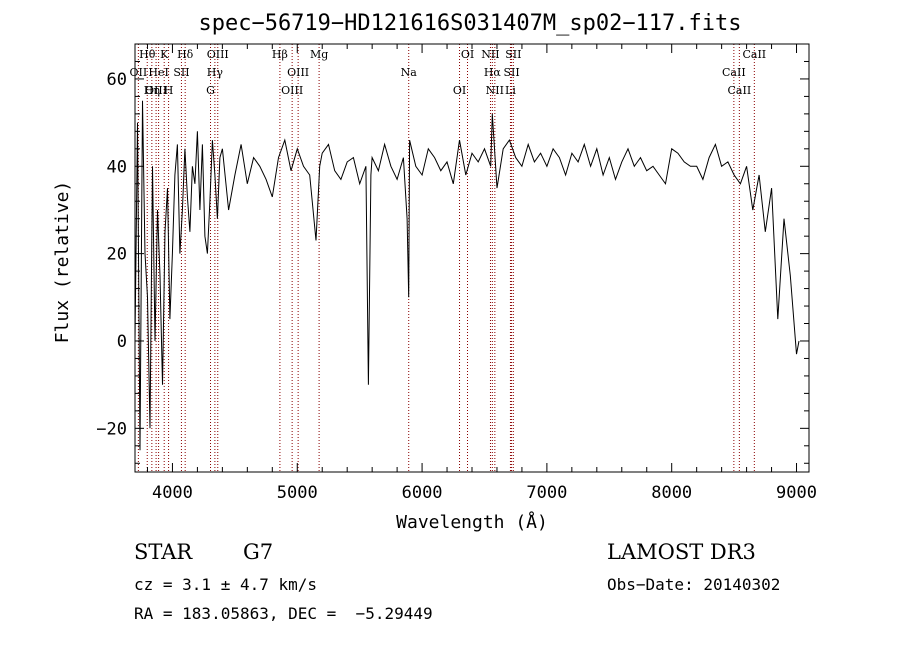 The image size is (900, 649). What do you see at coordinates (117, 80) in the screenshot?
I see `y-tick-label: 60` at bounding box center [117, 80].